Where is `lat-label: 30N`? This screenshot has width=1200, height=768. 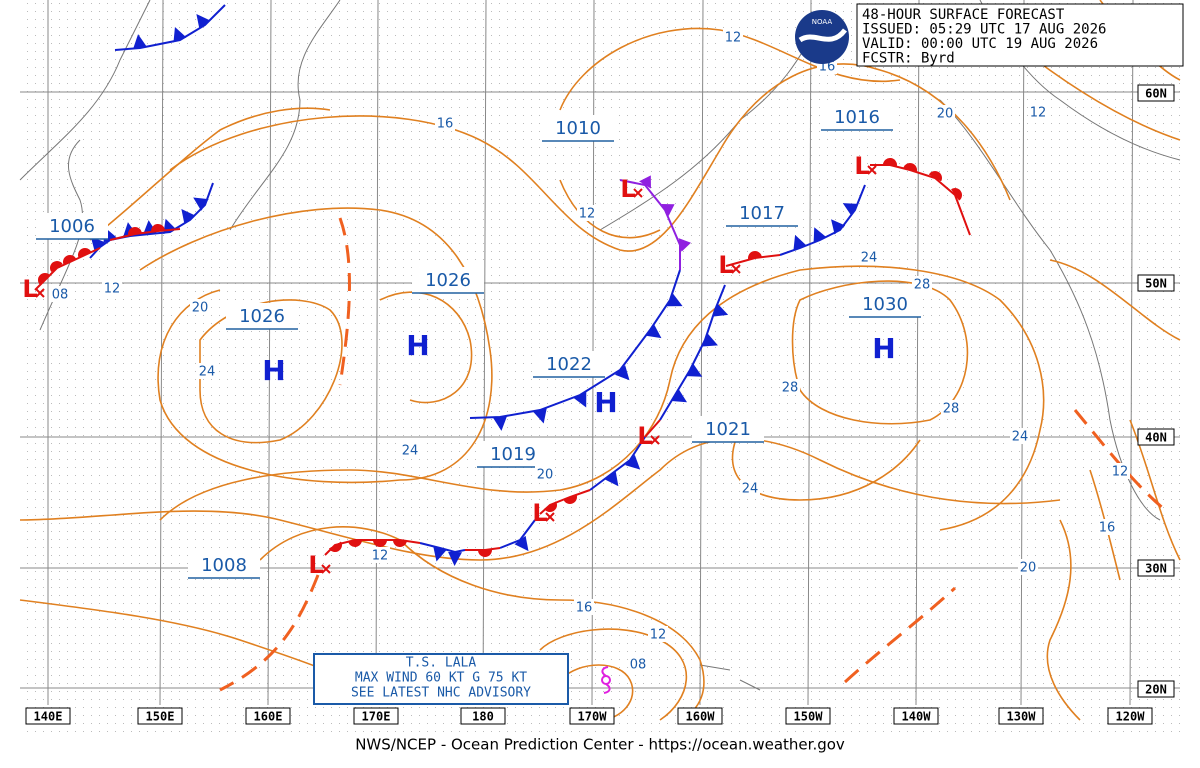
lat-label: 30N is located at coordinates (1156, 569).